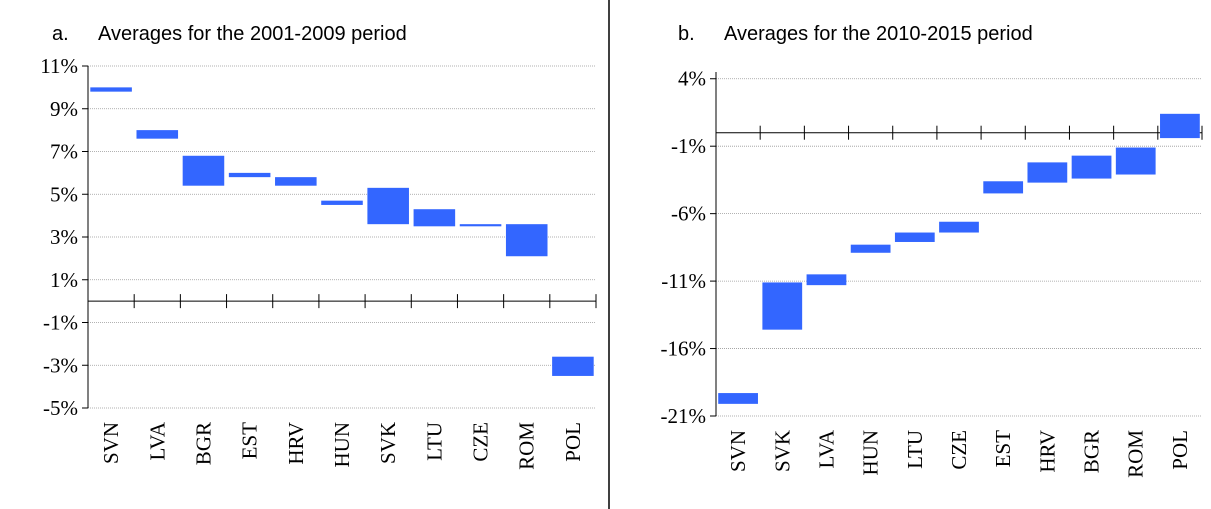 The image size is (1211, 509). I want to click on y-tick-label: -21%, so click(684, 416).